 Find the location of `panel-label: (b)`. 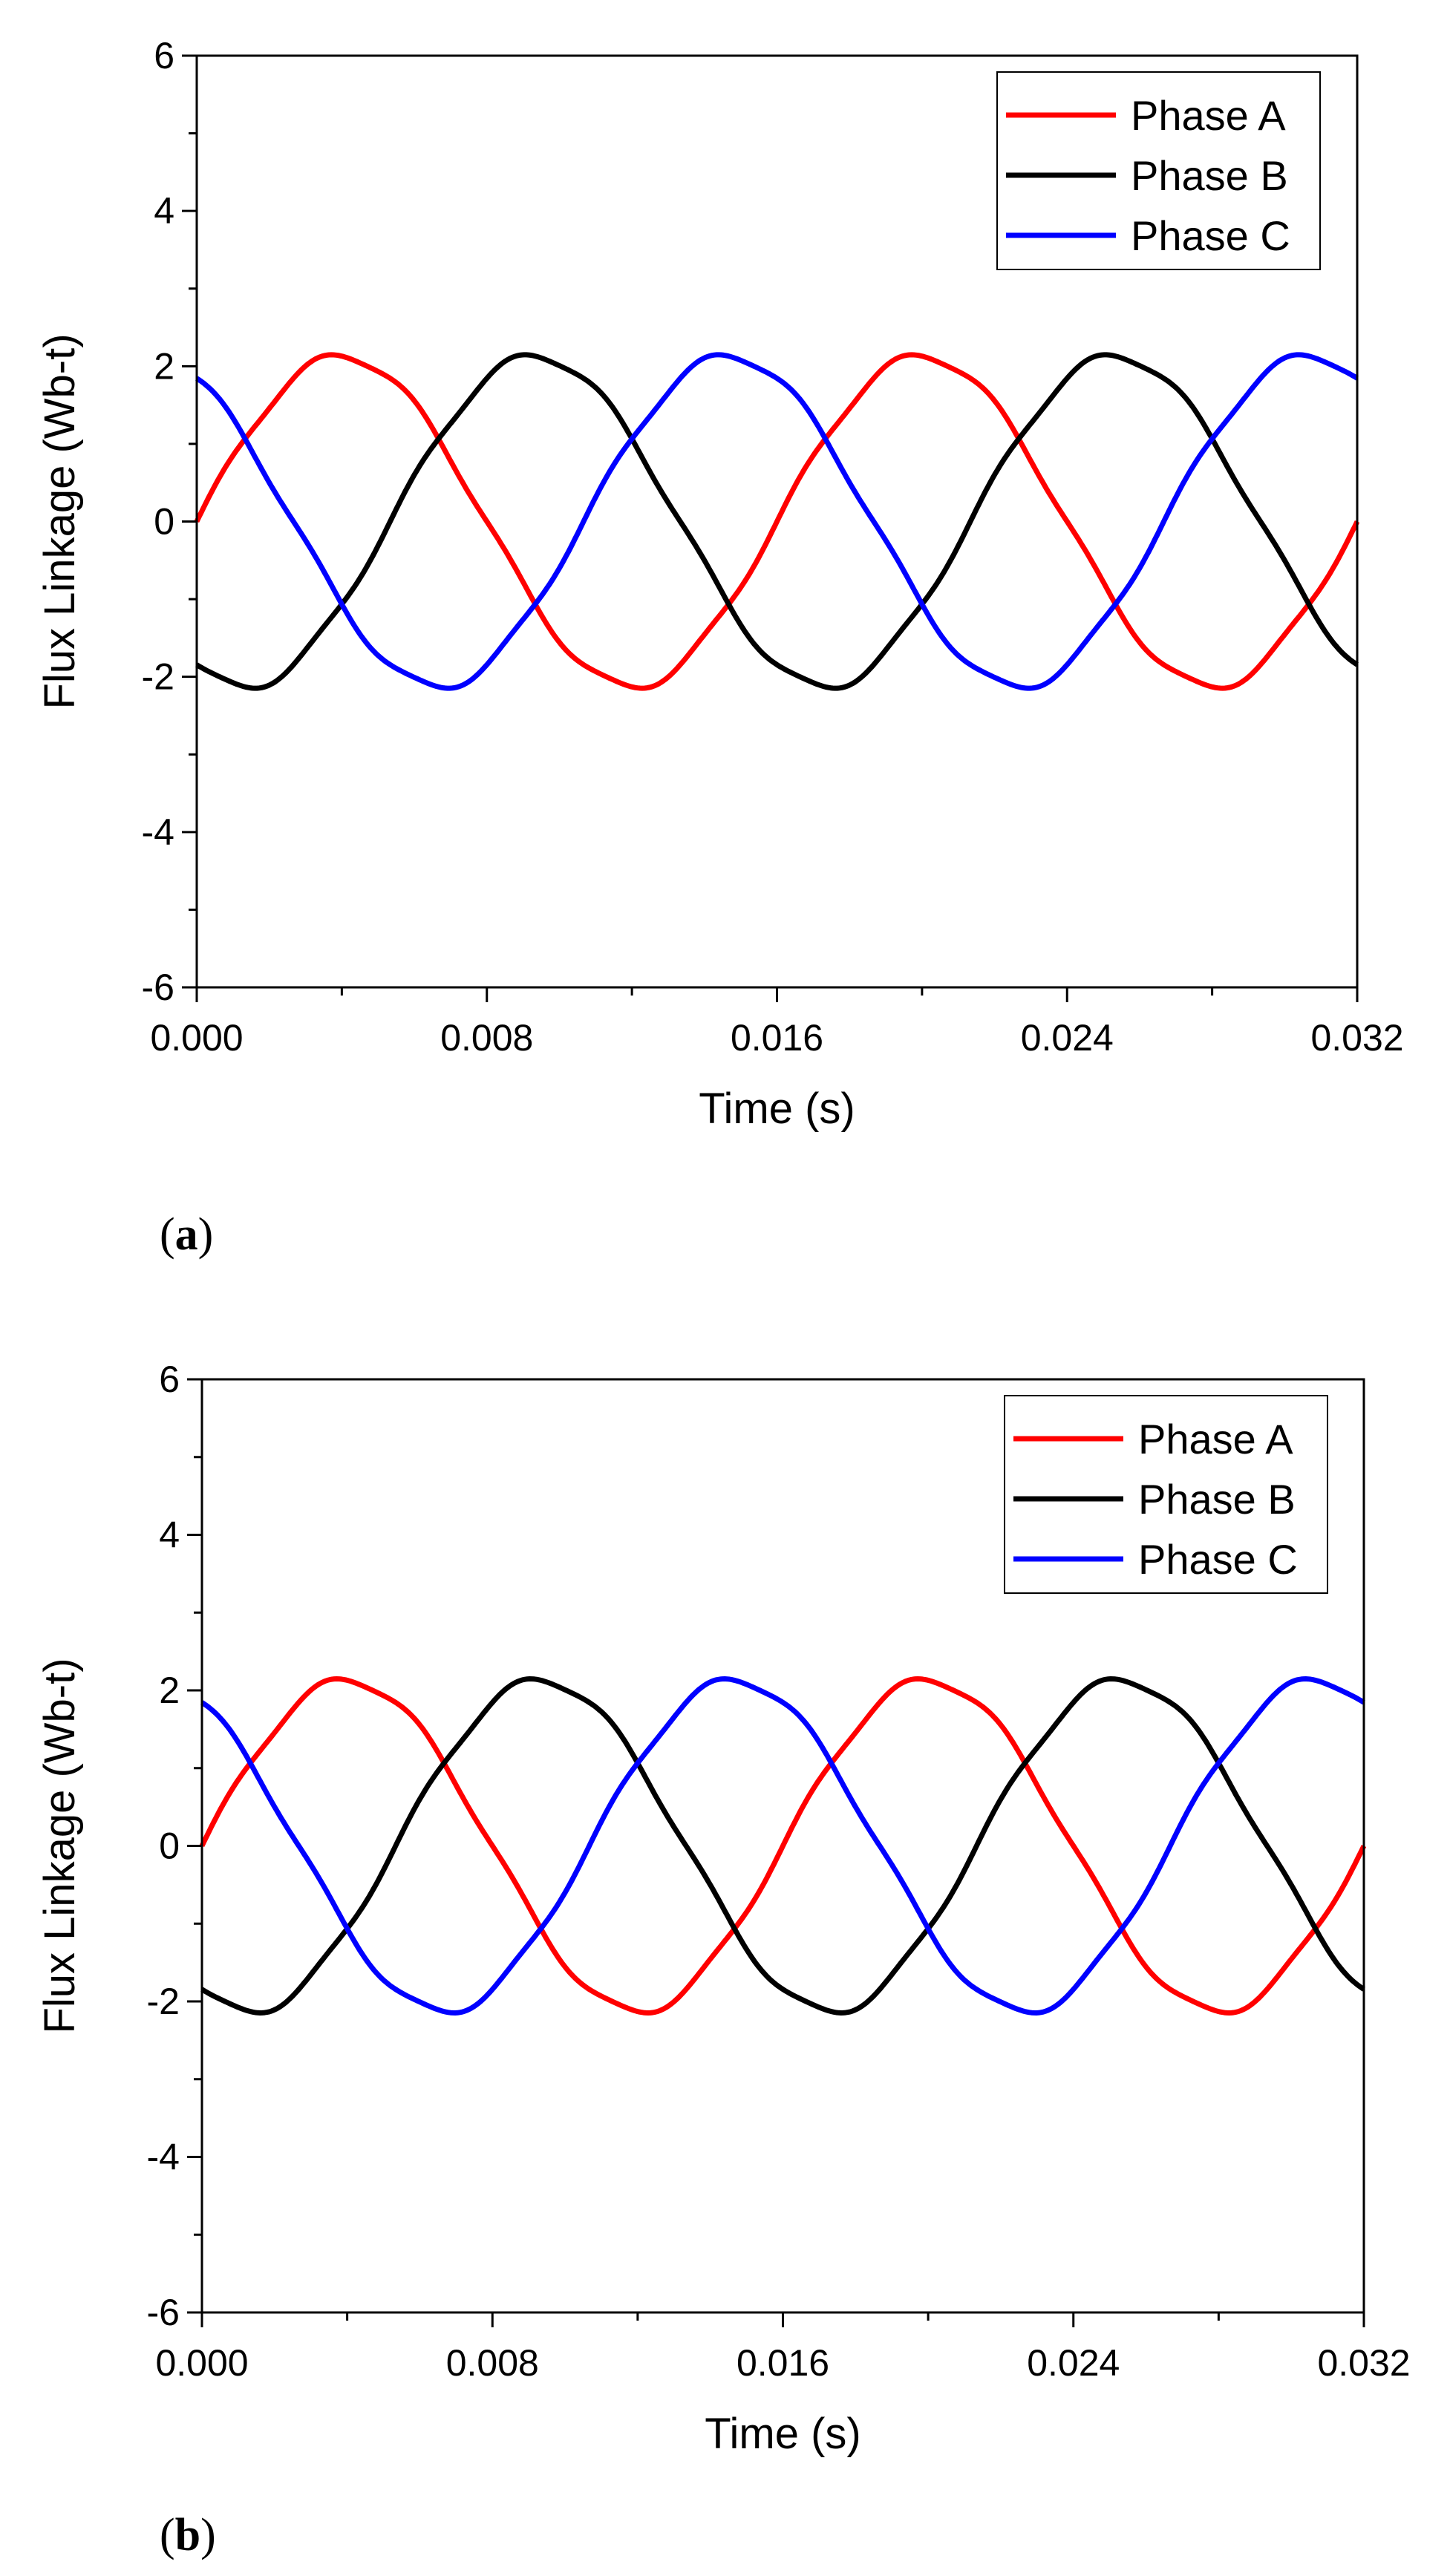

panel-label: (b) is located at coordinates (188, 2535).